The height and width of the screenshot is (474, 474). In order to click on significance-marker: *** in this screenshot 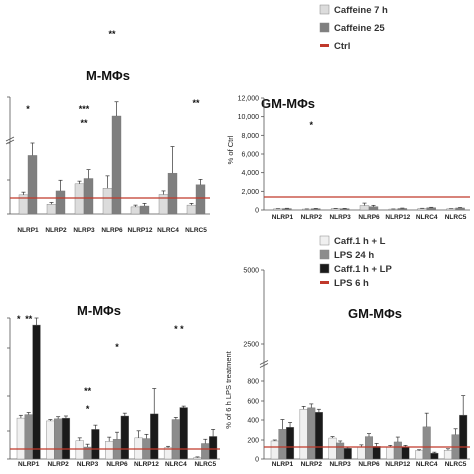, I will do `click(84, 109)`.